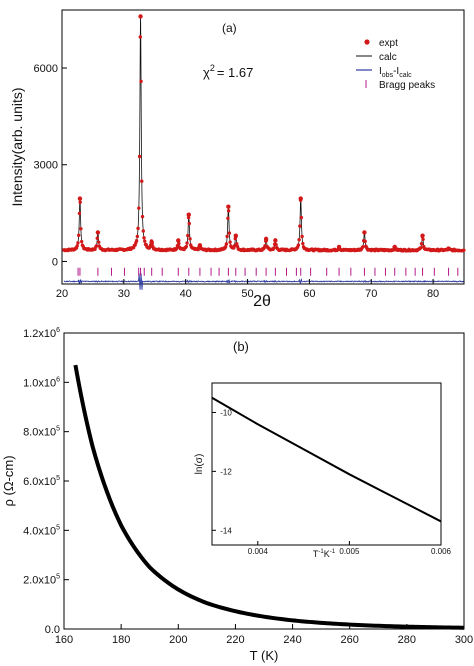 The height and width of the screenshot is (666, 474). Describe the element at coordinates (178, 640) in the screenshot. I see `x-tick-label: 200` at that location.